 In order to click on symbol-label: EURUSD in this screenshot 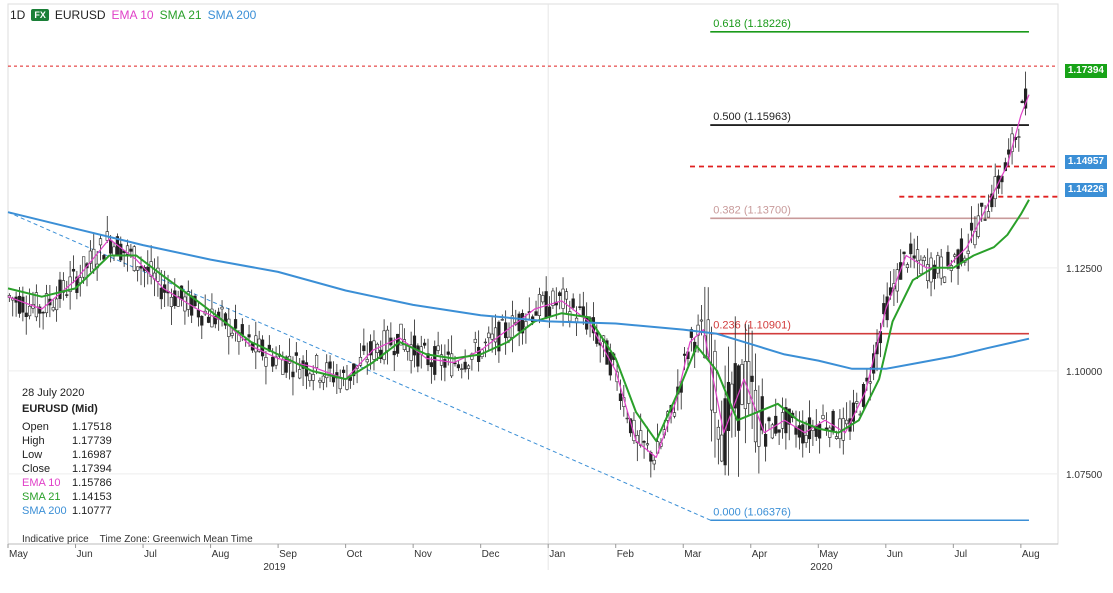, I will do `click(80, 15)`.